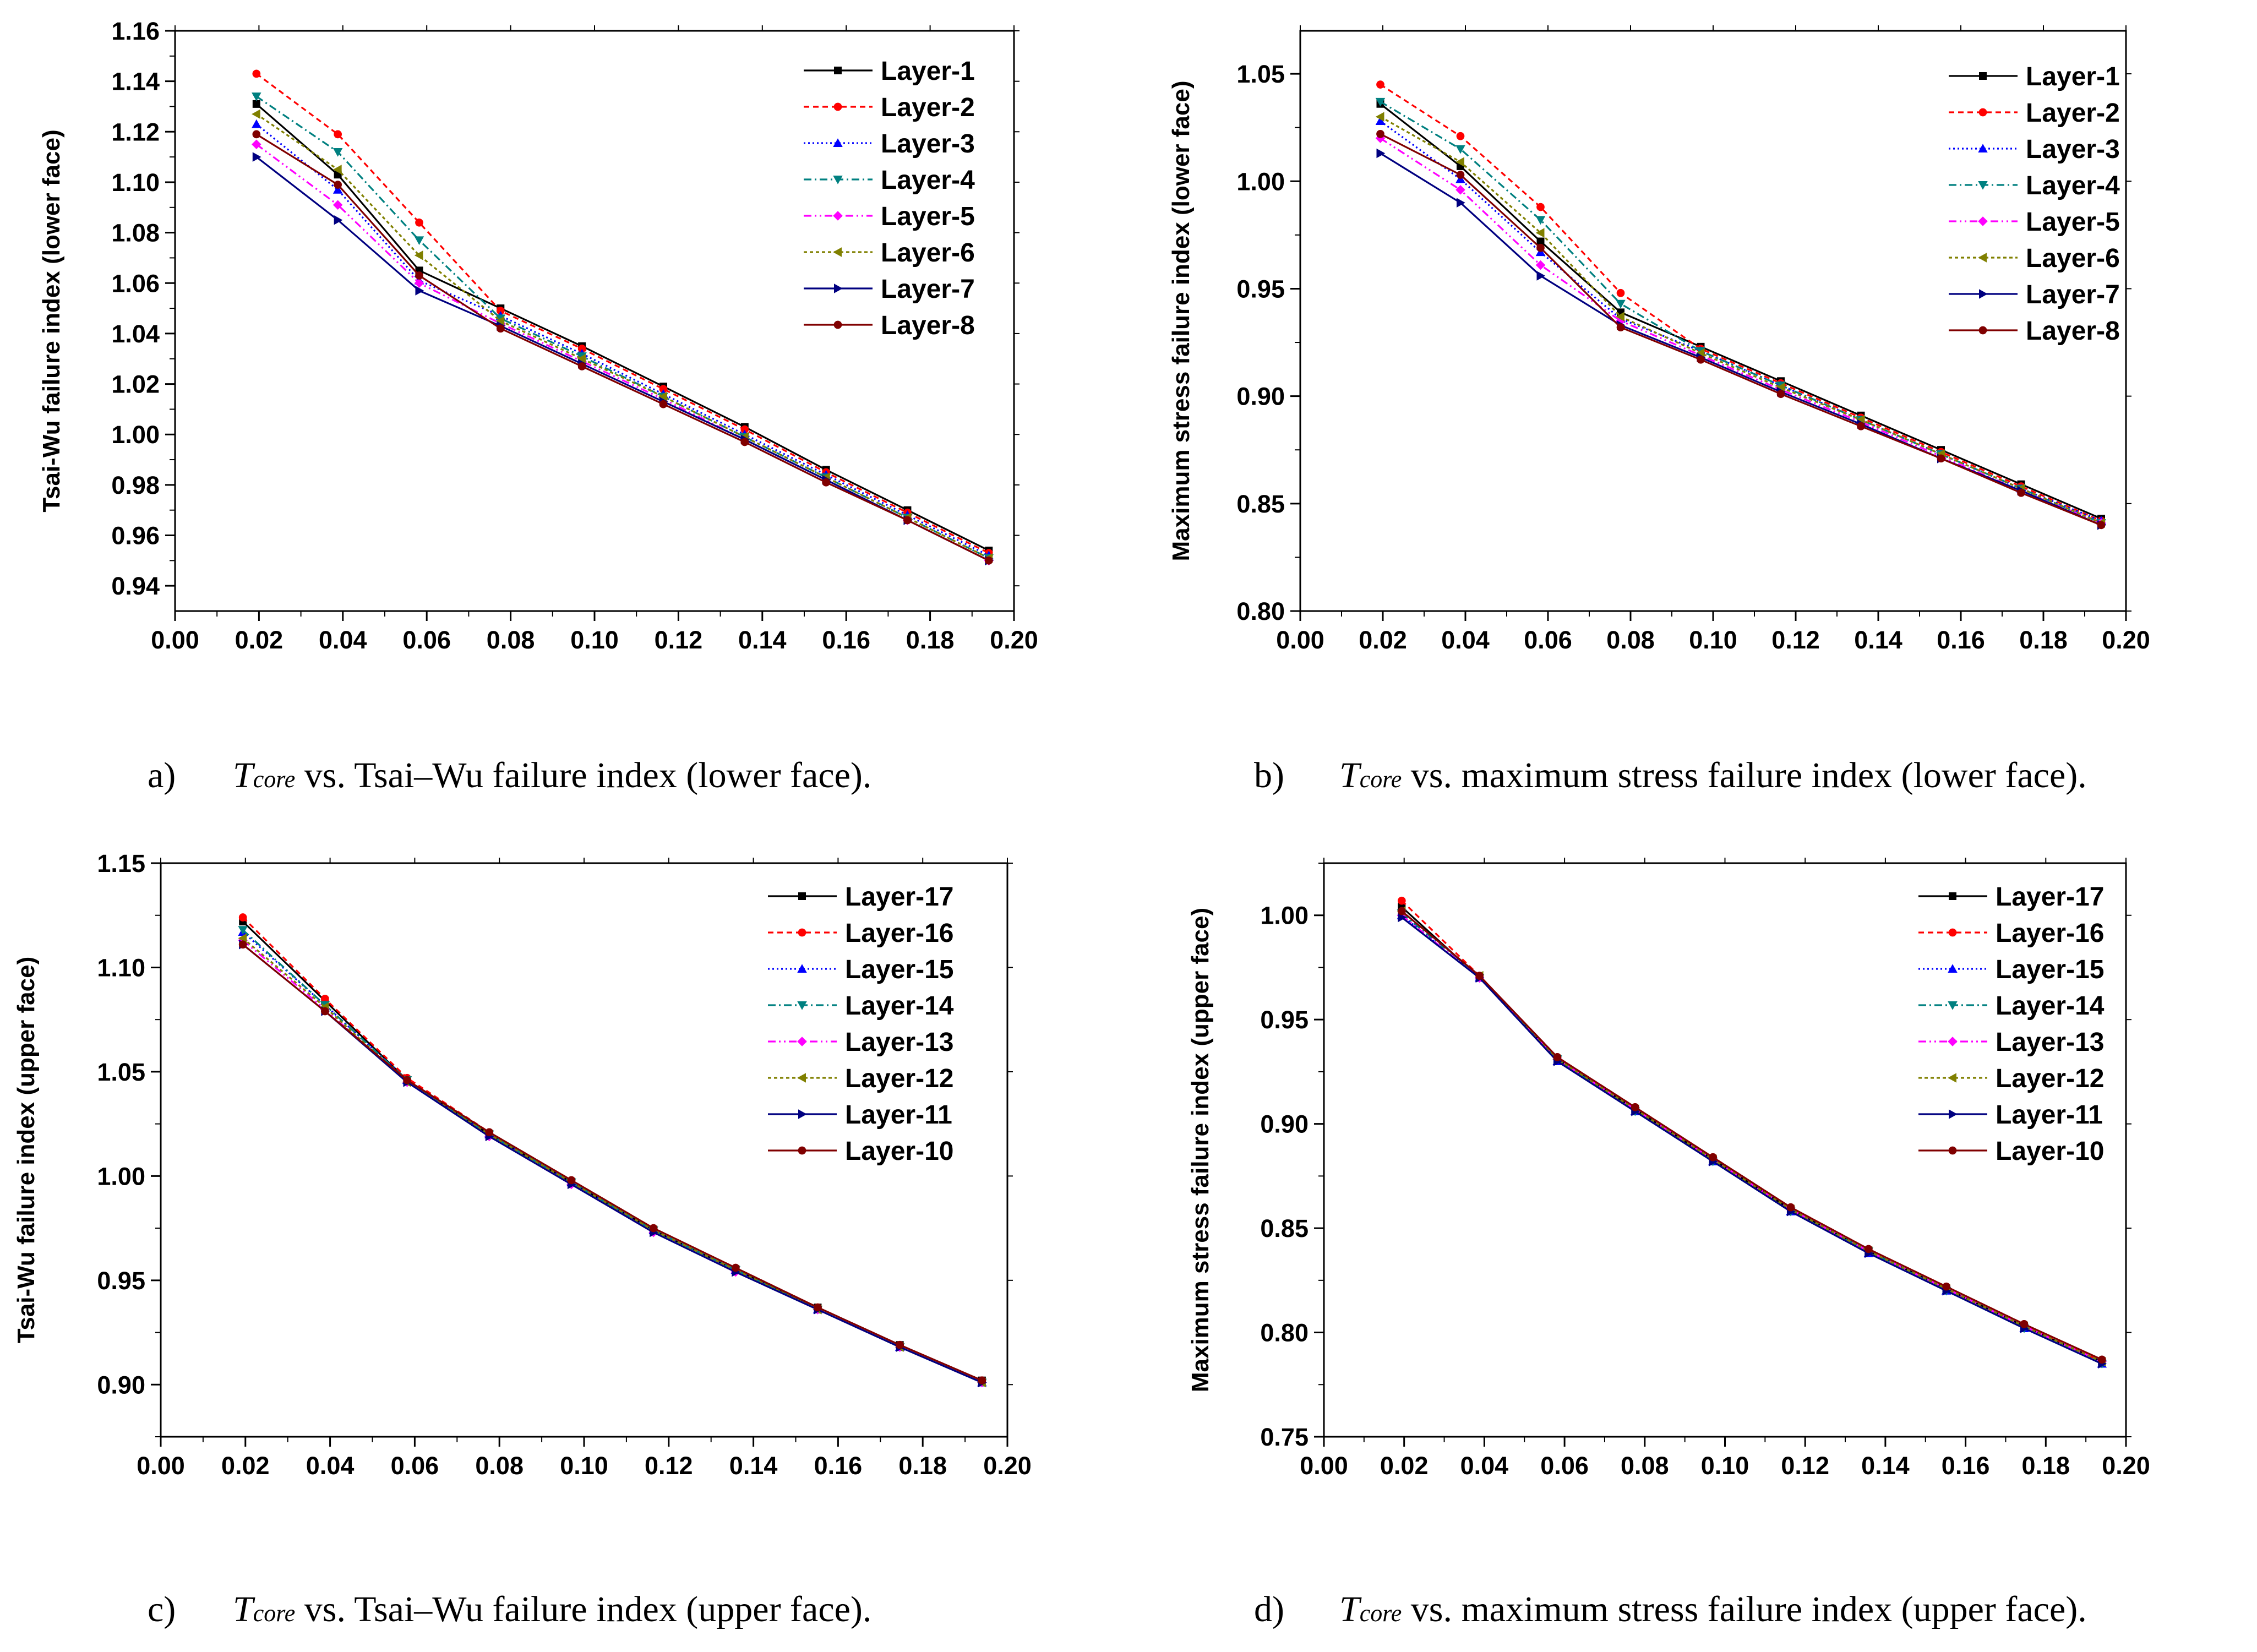  Describe the element at coordinates (928, 144) in the screenshot. I see `legend-label: Layer-3` at that location.